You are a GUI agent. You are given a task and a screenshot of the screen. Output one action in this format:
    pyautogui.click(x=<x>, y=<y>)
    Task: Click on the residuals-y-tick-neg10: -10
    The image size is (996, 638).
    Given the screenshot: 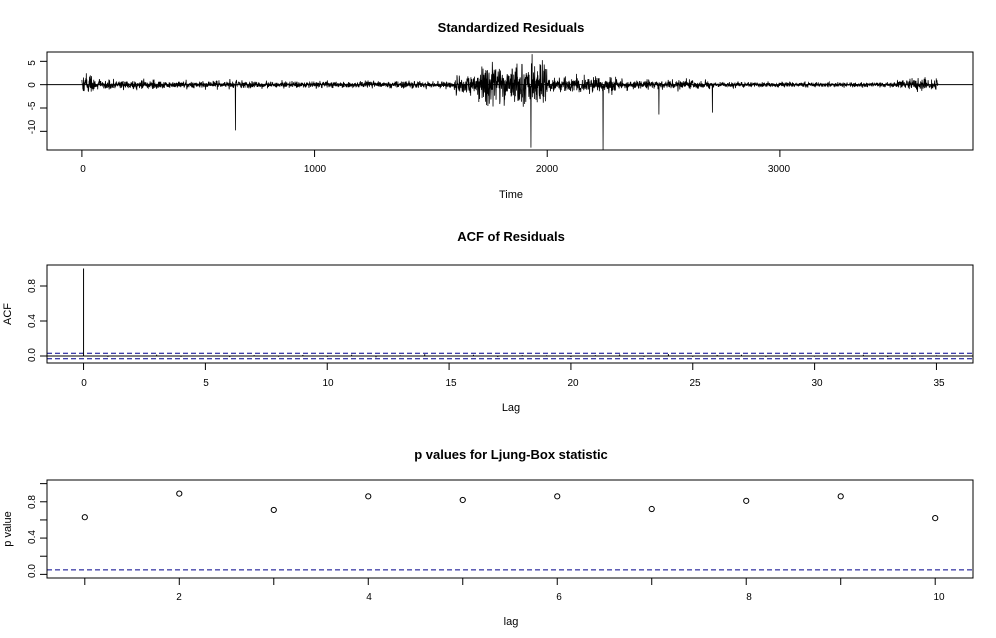 What is the action you would take?
    pyautogui.click(x=32, y=126)
    